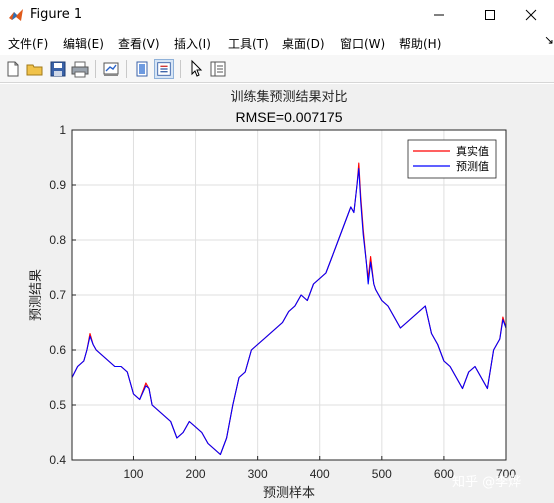 This screenshot has height=503, width=554. Describe the element at coordinates (57, 405) in the screenshot. I see `y-tick-label: 0.5` at that location.